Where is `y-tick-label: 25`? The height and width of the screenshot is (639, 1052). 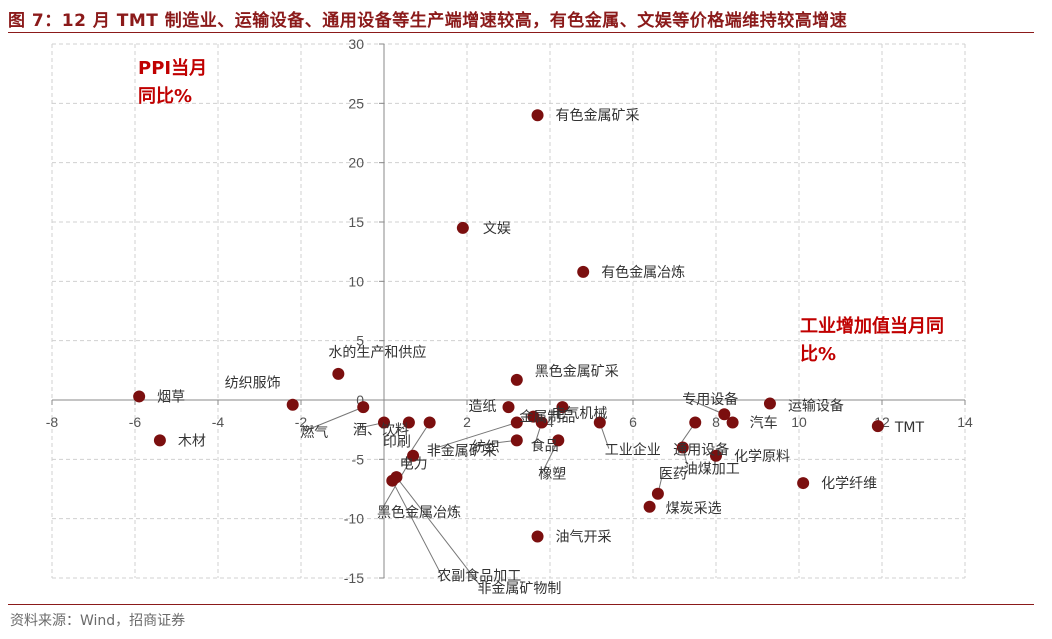 y-tick-label: 25 is located at coordinates (356, 103).